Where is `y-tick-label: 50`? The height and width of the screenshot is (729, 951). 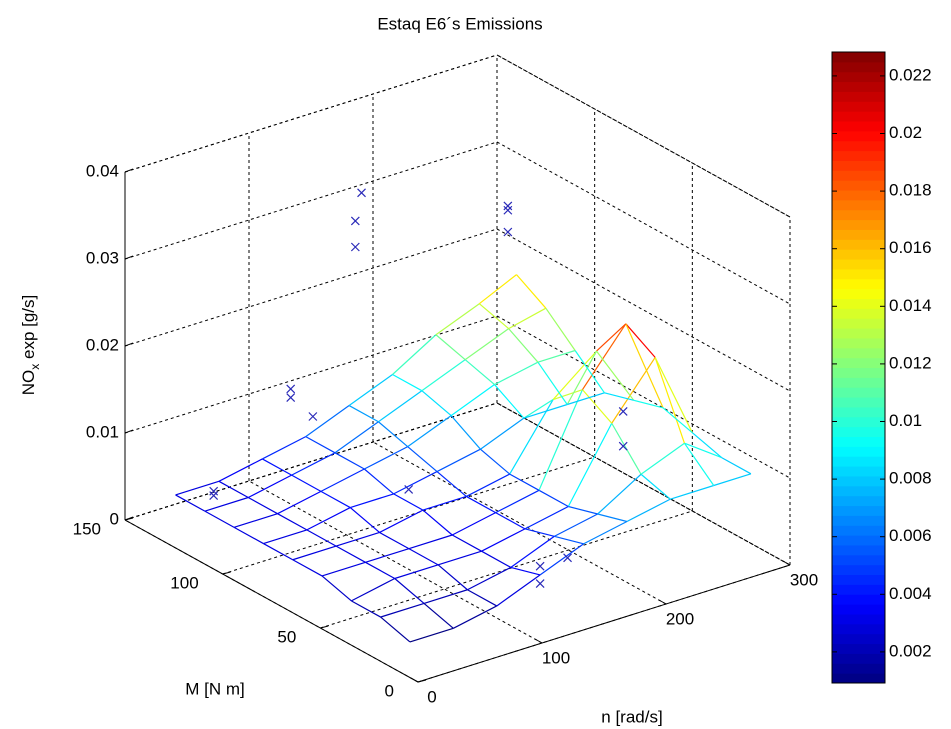
y-tick-label: 50 is located at coordinates (286, 636).